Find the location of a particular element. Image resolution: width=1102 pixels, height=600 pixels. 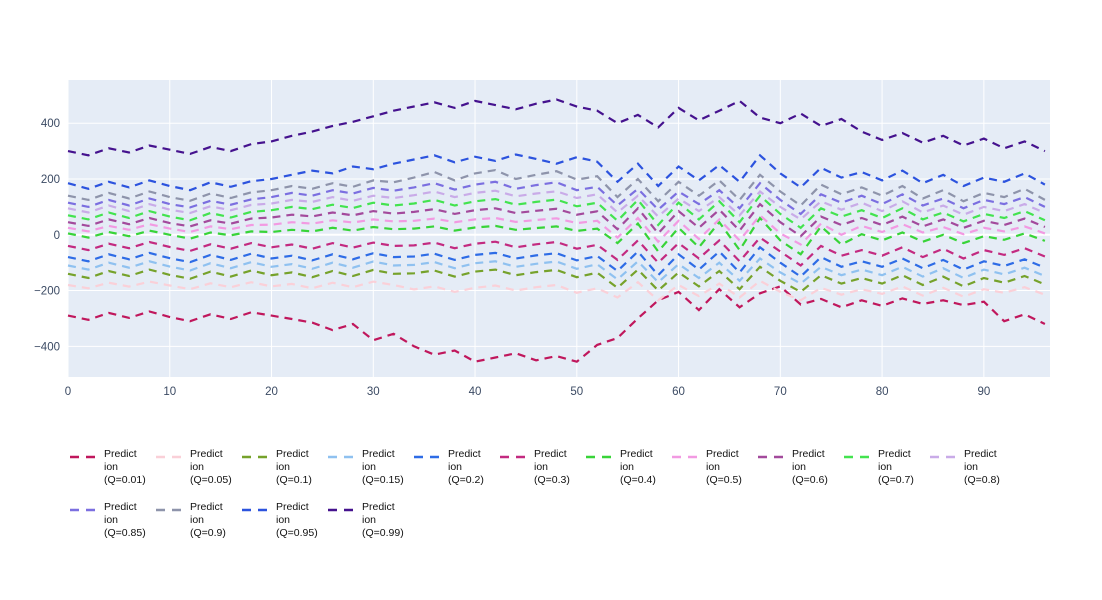

series-line-0.1 is located at coordinates (556, 279).